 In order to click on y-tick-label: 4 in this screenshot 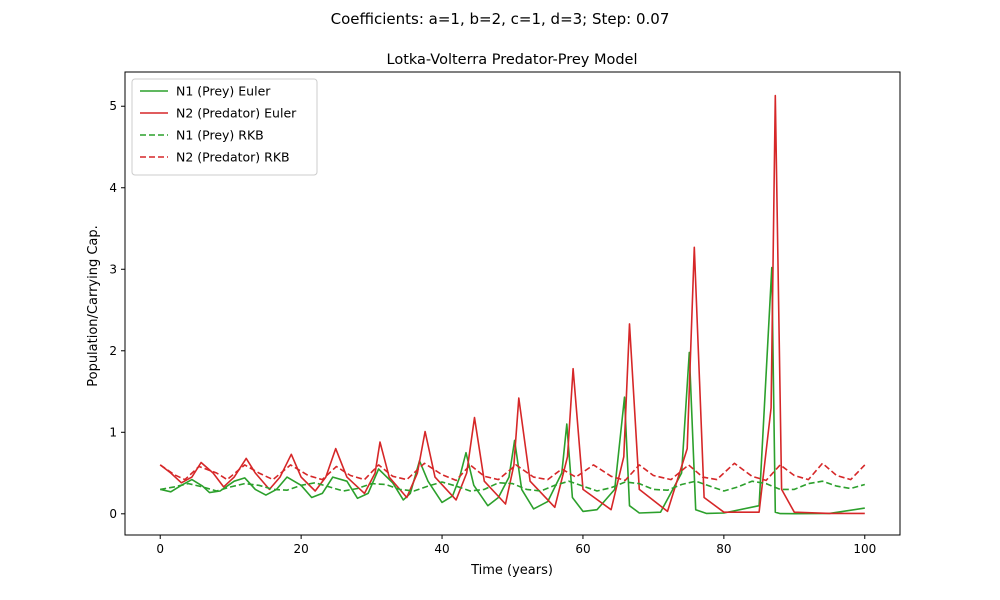, I will do `click(113, 188)`.